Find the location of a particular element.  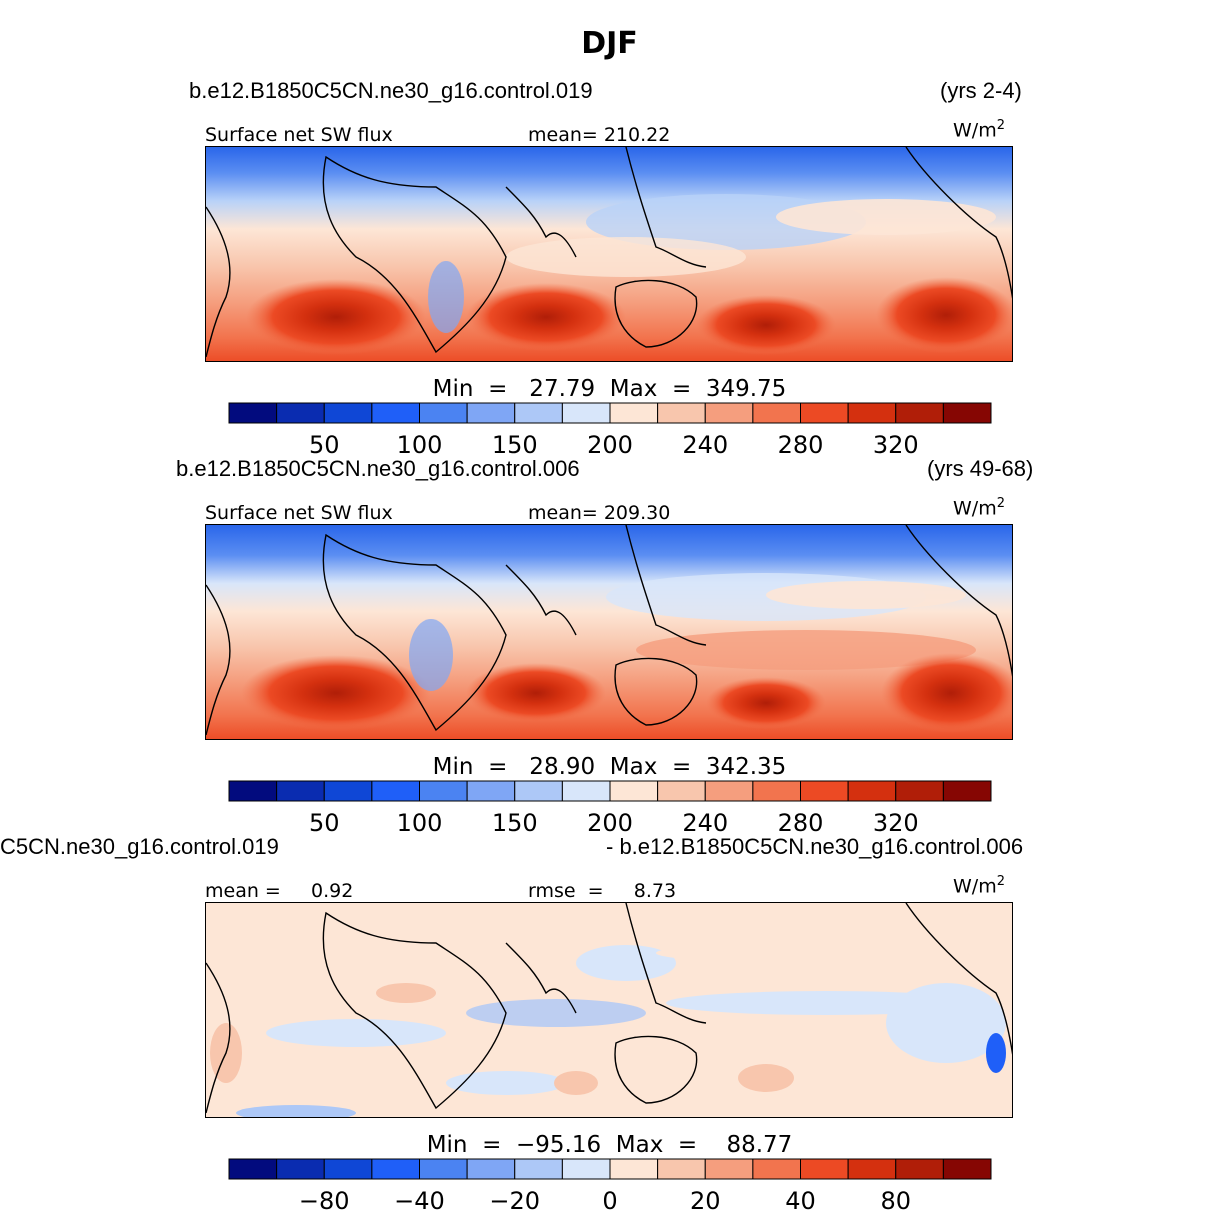

colorbar-tick-label: −20 is located at coordinates (514, 1199).